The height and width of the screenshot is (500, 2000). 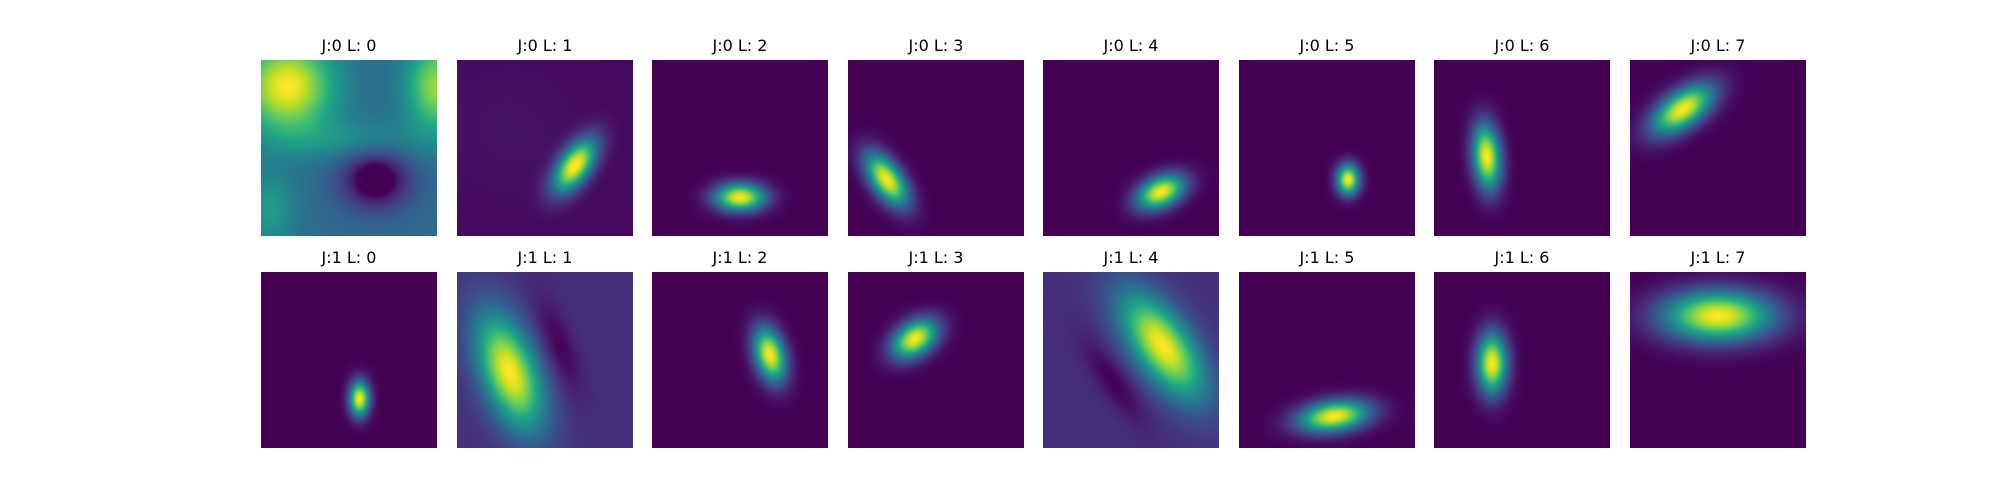 What do you see at coordinates (1522, 257) in the screenshot?
I see `panel-title: J:1 L: 6` at bounding box center [1522, 257].